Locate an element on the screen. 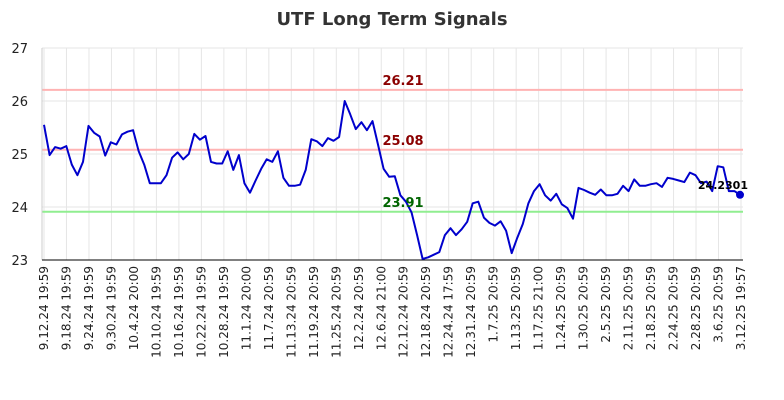 The width and height of the screenshot is (784, 400). y-tick-label: 24 is located at coordinates (19, 208).